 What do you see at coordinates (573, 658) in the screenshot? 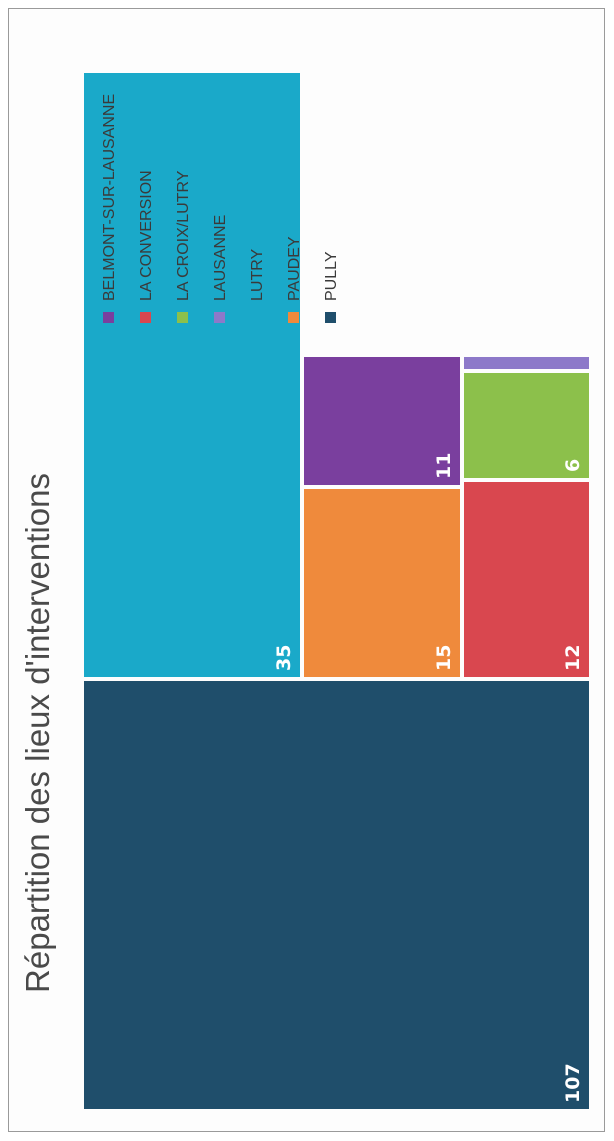
I see `tile-value-label-la-conversion: 12` at bounding box center [573, 658].